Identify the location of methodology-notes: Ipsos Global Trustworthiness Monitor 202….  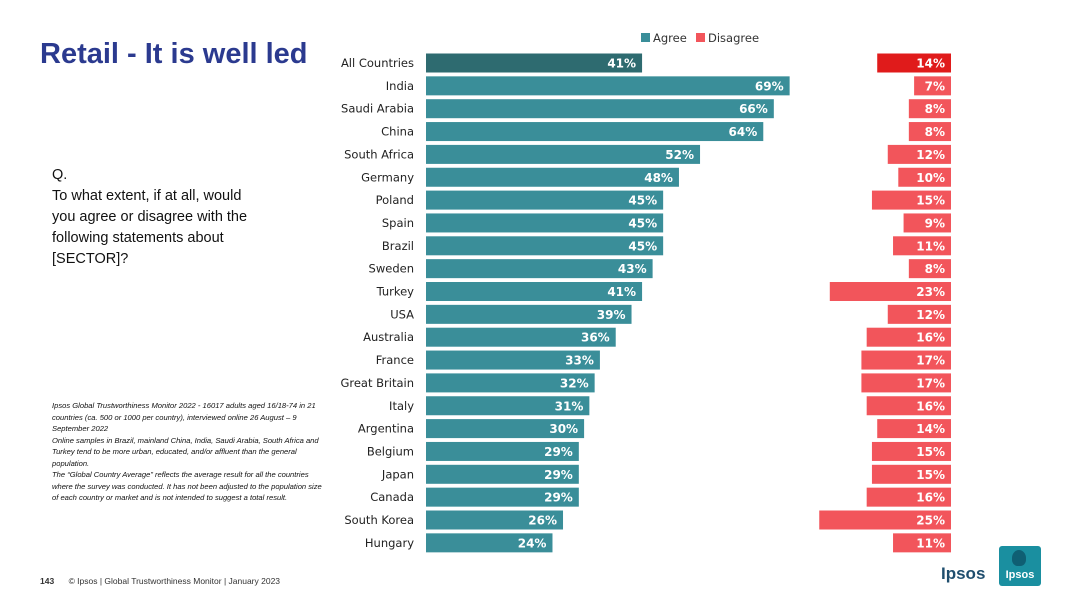
(189, 452).